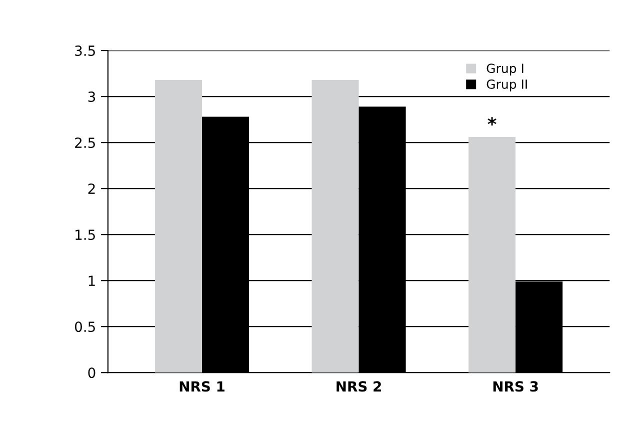 This screenshot has width=635, height=421. What do you see at coordinates (84, 327) in the screenshot?
I see `y-tick-label: 0.5` at bounding box center [84, 327].